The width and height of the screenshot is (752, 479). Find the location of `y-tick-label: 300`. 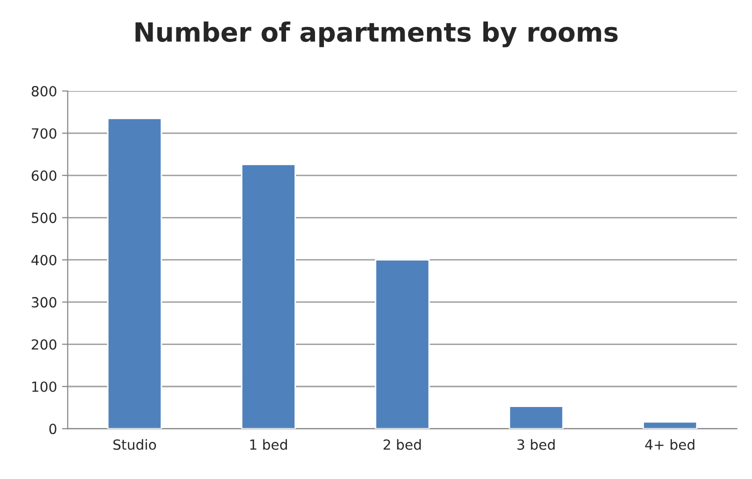

y-tick-label: 300 is located at coordinates (44, 302).